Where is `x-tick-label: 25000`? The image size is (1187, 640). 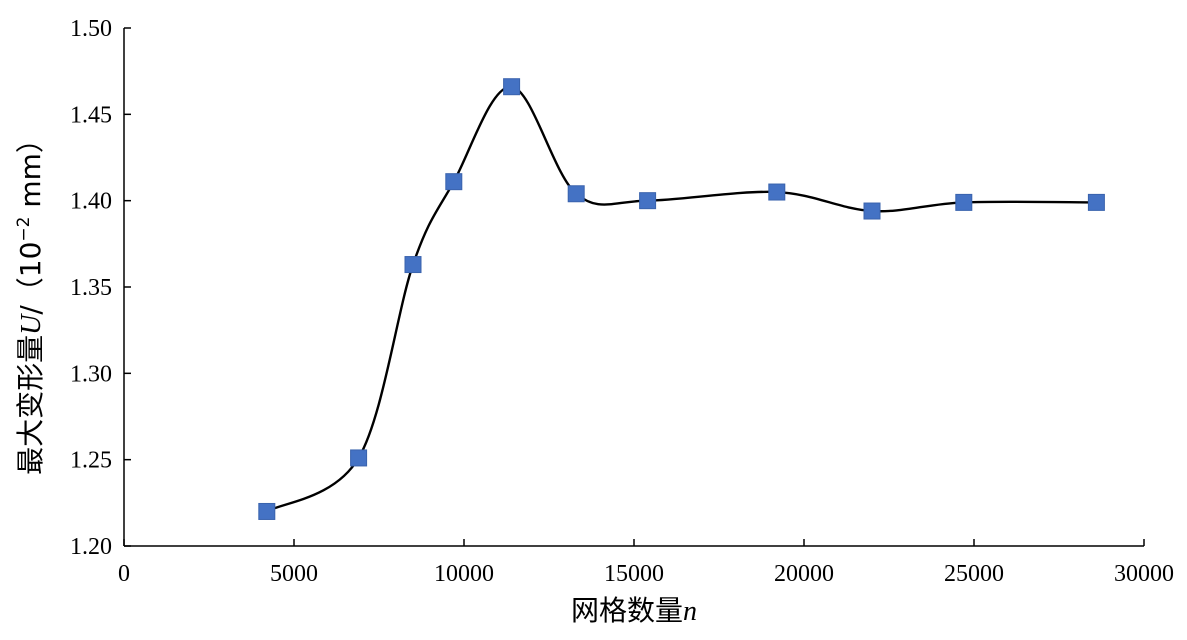
x-tick-label: 25000 is located at coordinates (974, 574).